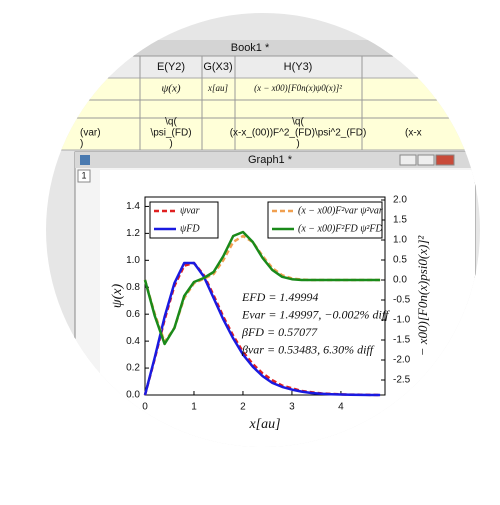 This screenshot has height=505, width=500. I want to click on y2-tick-label: 2.0, so click(400, 200).